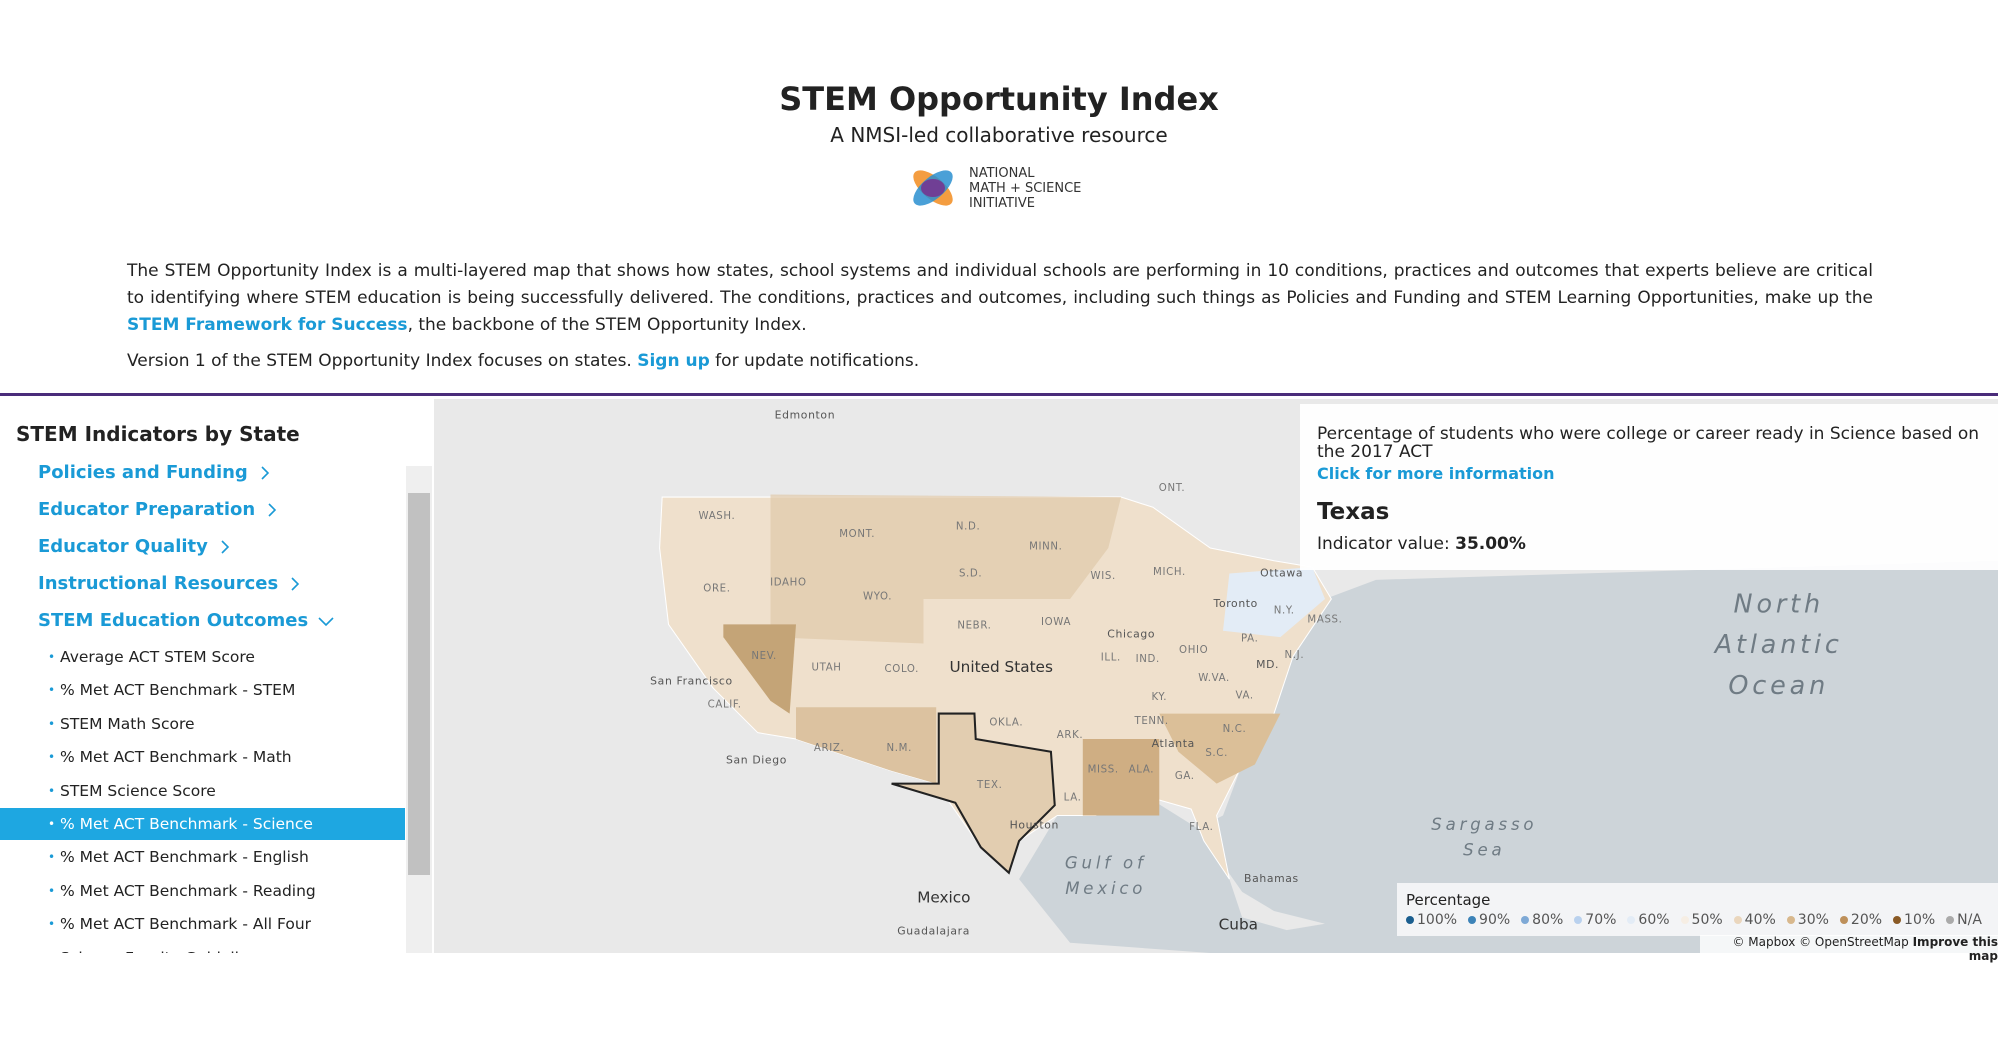 The image size is (1998, 1047). I want to click on map-label: TEX., so click(989, 785).